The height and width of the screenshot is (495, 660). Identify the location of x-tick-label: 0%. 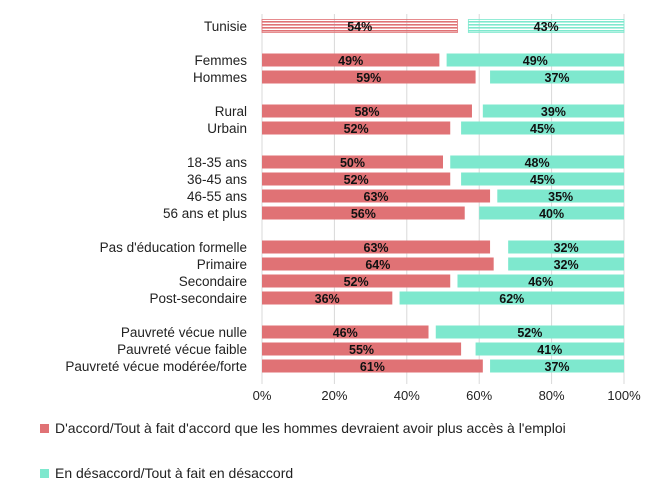
(262, 395).